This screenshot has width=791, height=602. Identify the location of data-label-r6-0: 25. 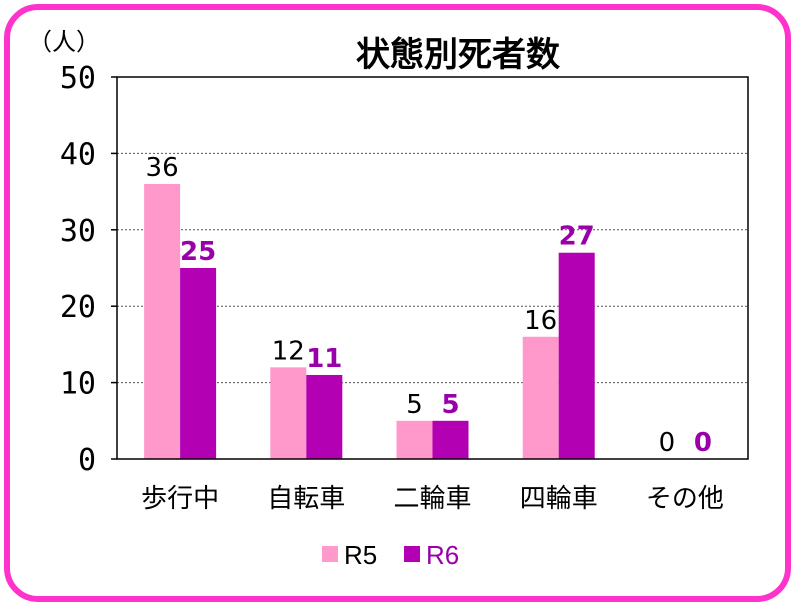
(198, 252).